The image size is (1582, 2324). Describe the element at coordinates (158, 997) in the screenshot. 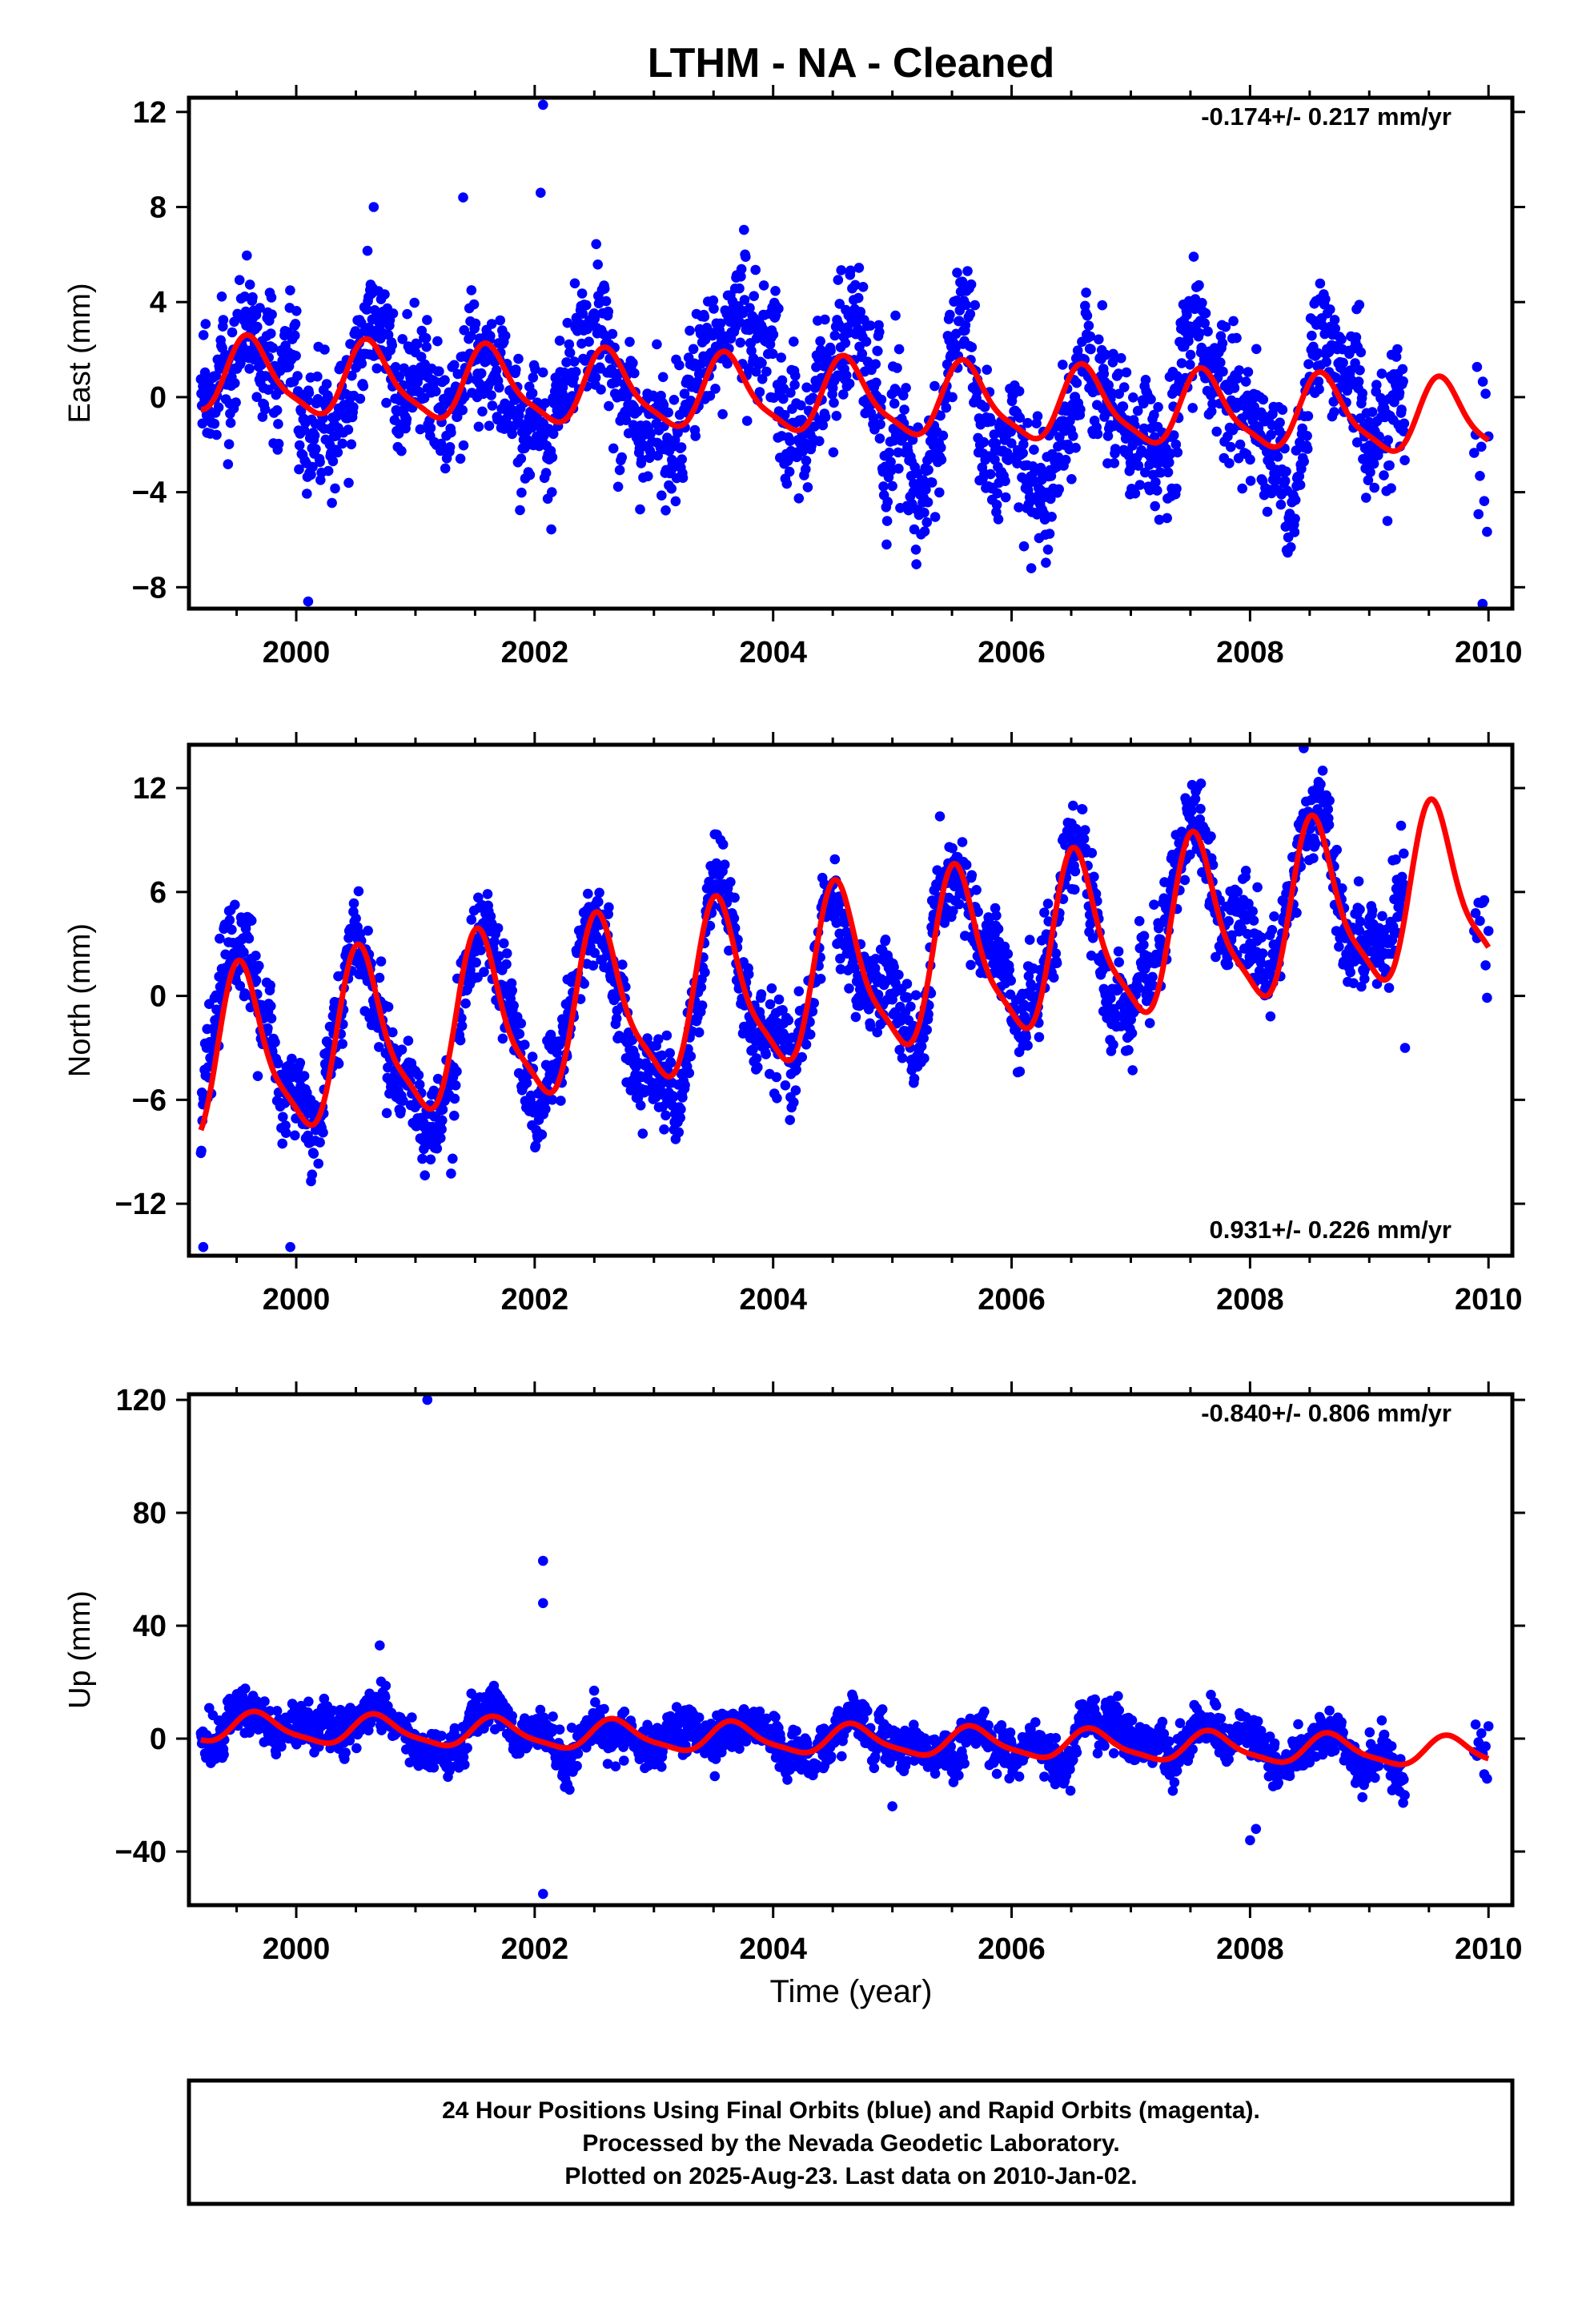

I see `y-tick-label: 0` at that location.